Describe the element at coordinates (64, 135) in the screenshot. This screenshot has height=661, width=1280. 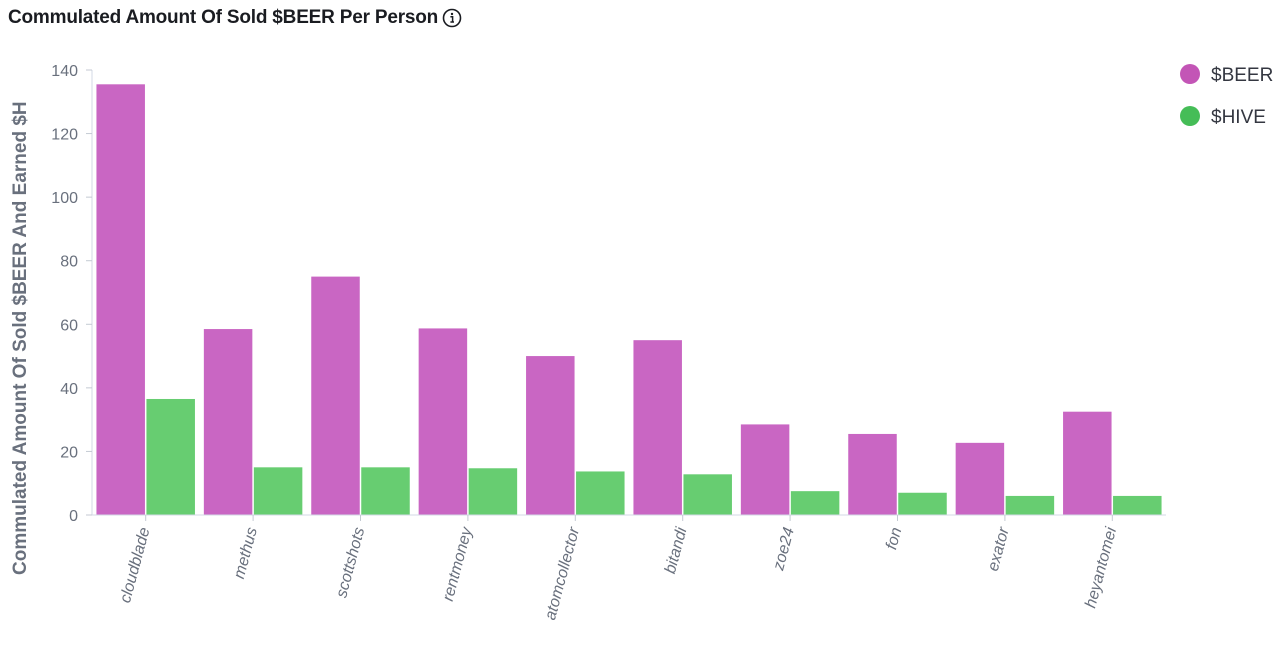
I see `y-tick-label: 120` at that location.